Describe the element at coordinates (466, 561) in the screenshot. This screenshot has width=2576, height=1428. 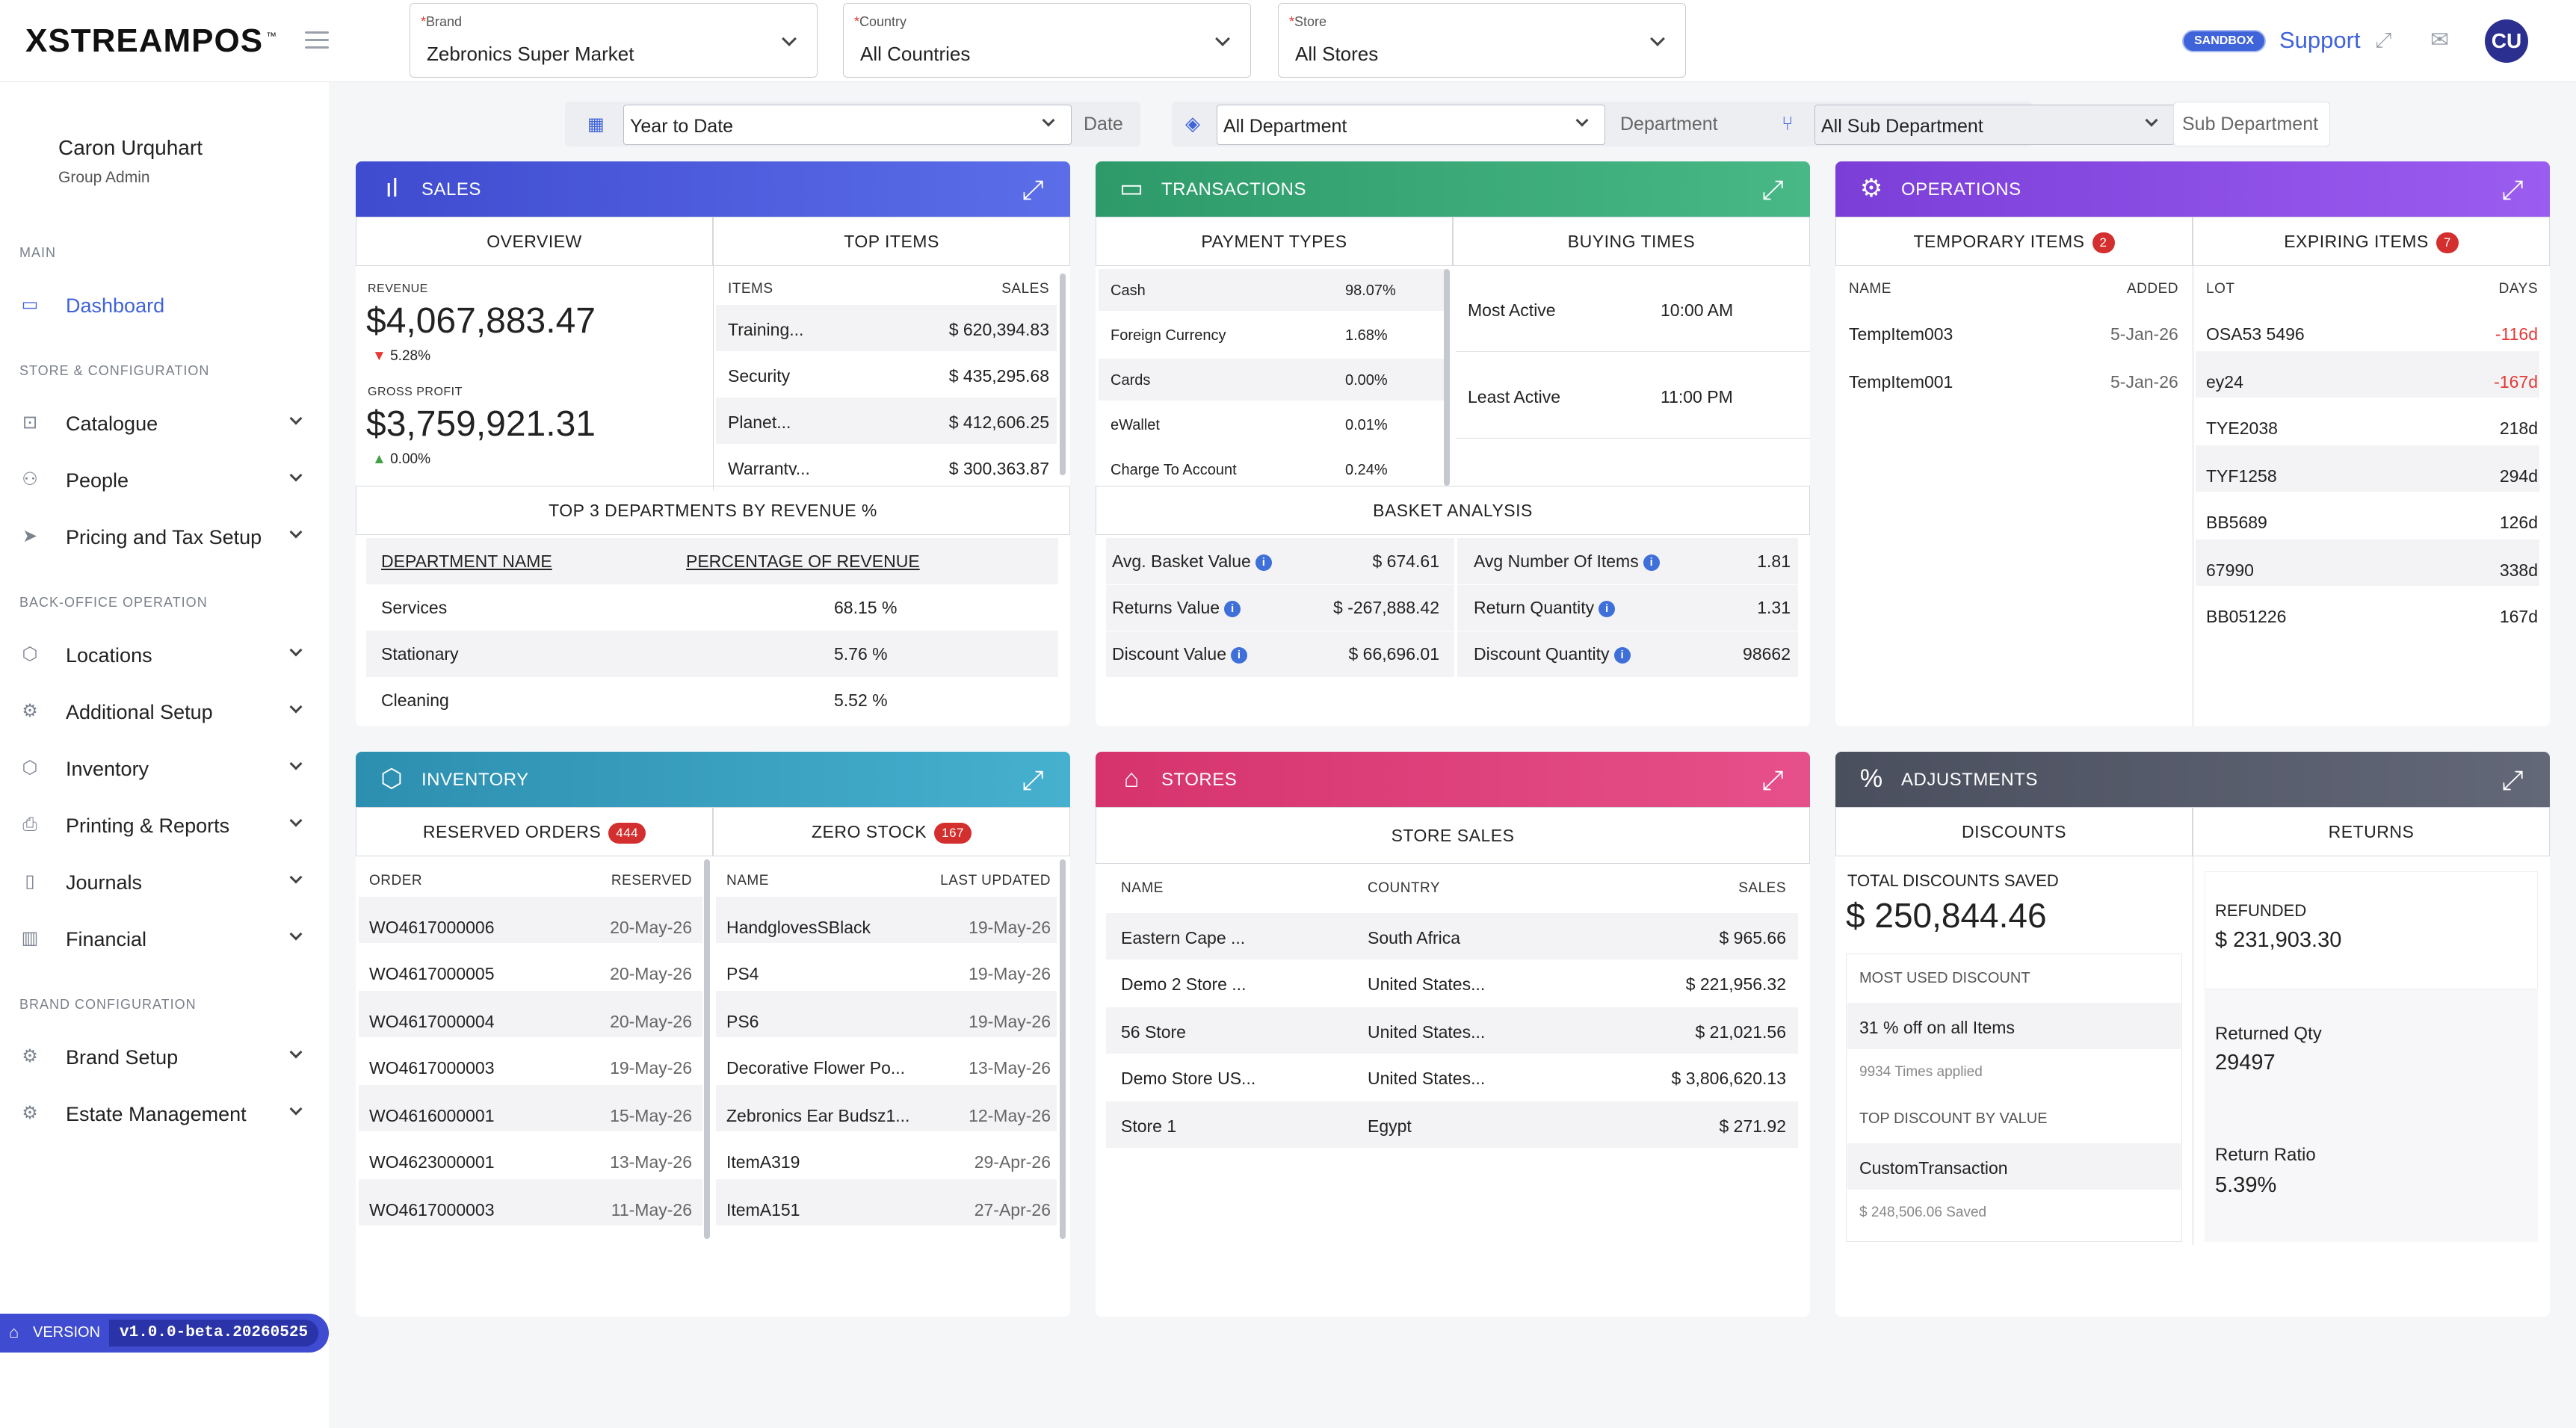
I see `dept-col-name: DEPARTMENT NAME` at that location.